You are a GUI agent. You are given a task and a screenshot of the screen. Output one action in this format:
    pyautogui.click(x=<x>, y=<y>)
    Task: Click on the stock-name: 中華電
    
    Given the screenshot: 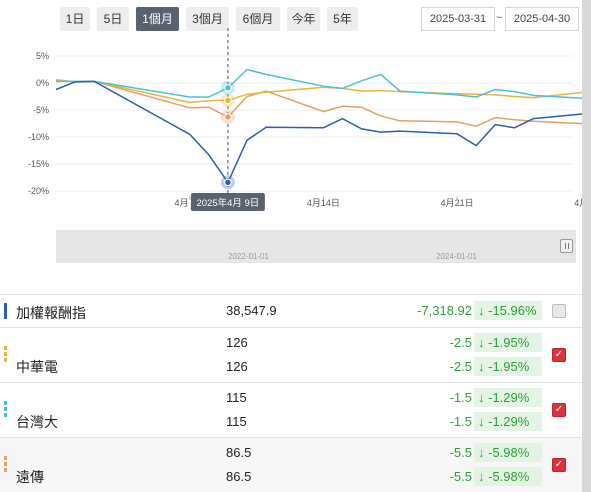 What is the action you would take?
    pyautogui.click(x=37, y=367)
    